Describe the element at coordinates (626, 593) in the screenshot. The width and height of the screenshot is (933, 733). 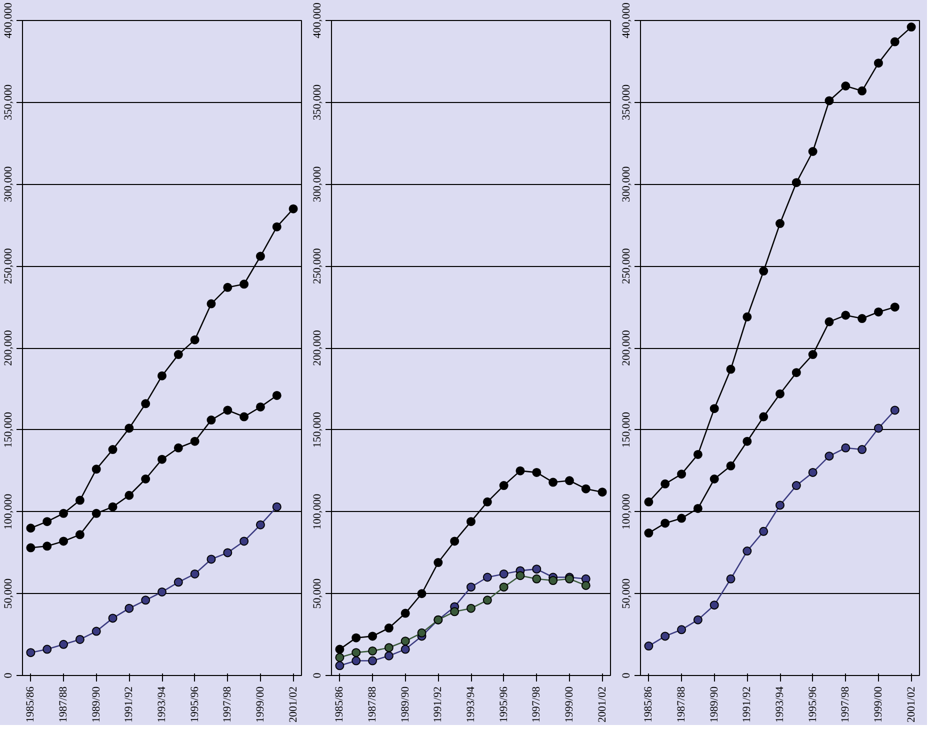
I see `y-tick-label: 50,000` at that location.